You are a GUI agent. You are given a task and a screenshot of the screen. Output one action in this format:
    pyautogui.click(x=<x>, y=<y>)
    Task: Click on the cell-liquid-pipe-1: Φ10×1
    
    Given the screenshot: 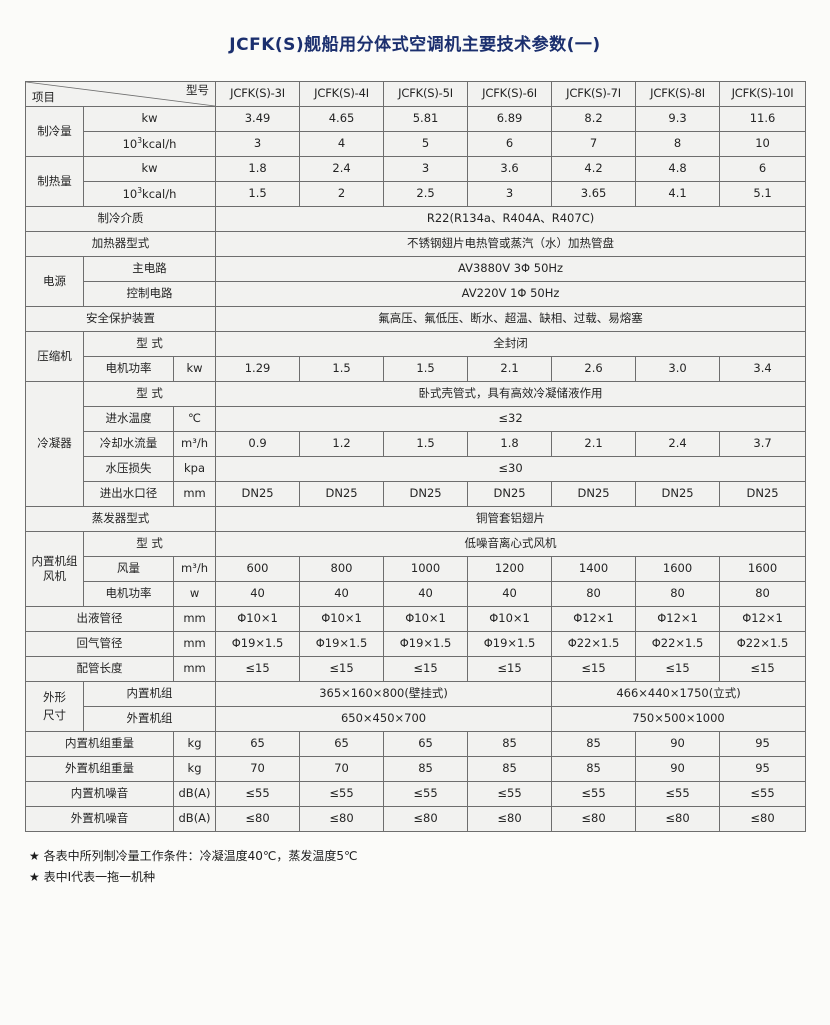 What is the action you would take?
    pyautogui.click(x=258, y=619)
    